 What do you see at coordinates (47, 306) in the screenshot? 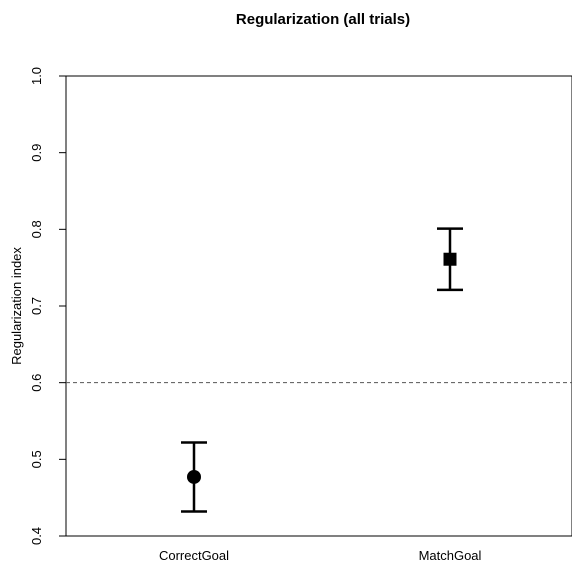
I see `y-axis: 0.4 0.5 0.6 0.7 0.8 0.9 1.0` at bounding box center [47, 306].